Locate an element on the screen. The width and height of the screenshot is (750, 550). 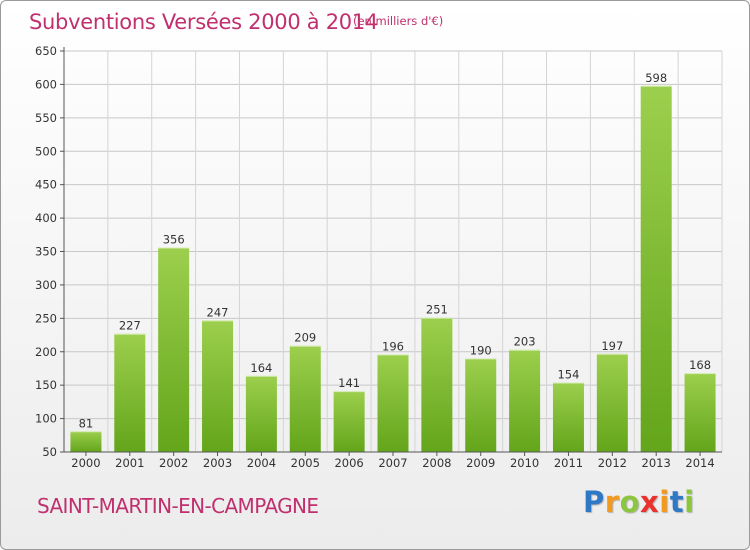
bar-2011 is located at coordinates (568, 417).